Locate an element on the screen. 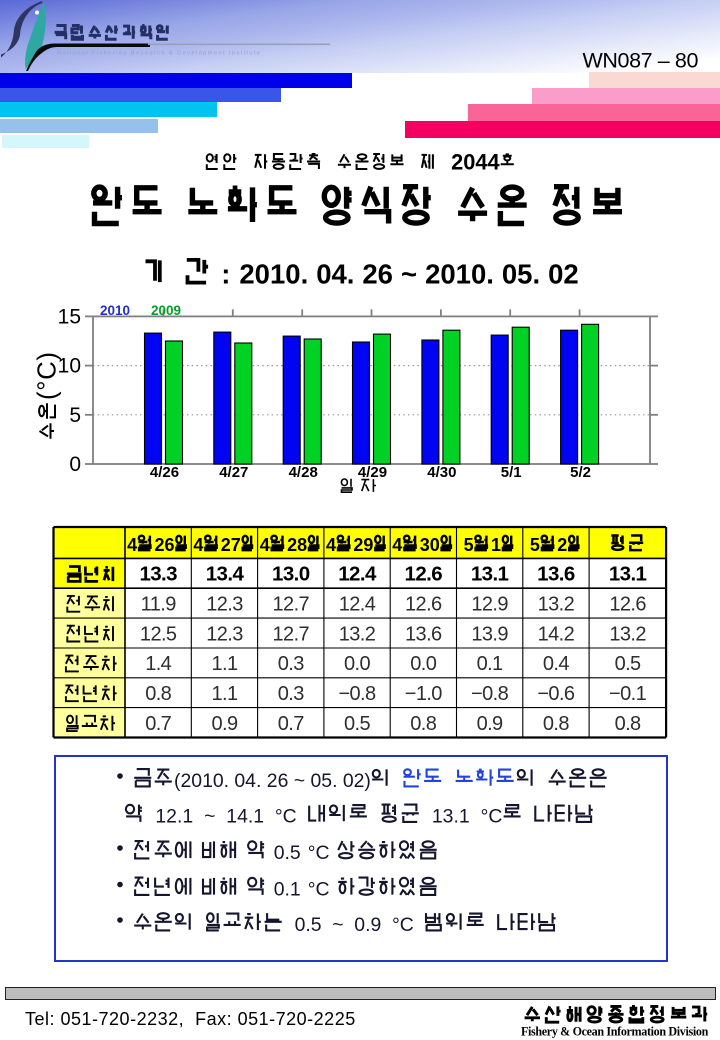 Image resolution: width=720 pixels, height=1040 pixels. svg-text: 2010 is located at coordinates (115, 310).